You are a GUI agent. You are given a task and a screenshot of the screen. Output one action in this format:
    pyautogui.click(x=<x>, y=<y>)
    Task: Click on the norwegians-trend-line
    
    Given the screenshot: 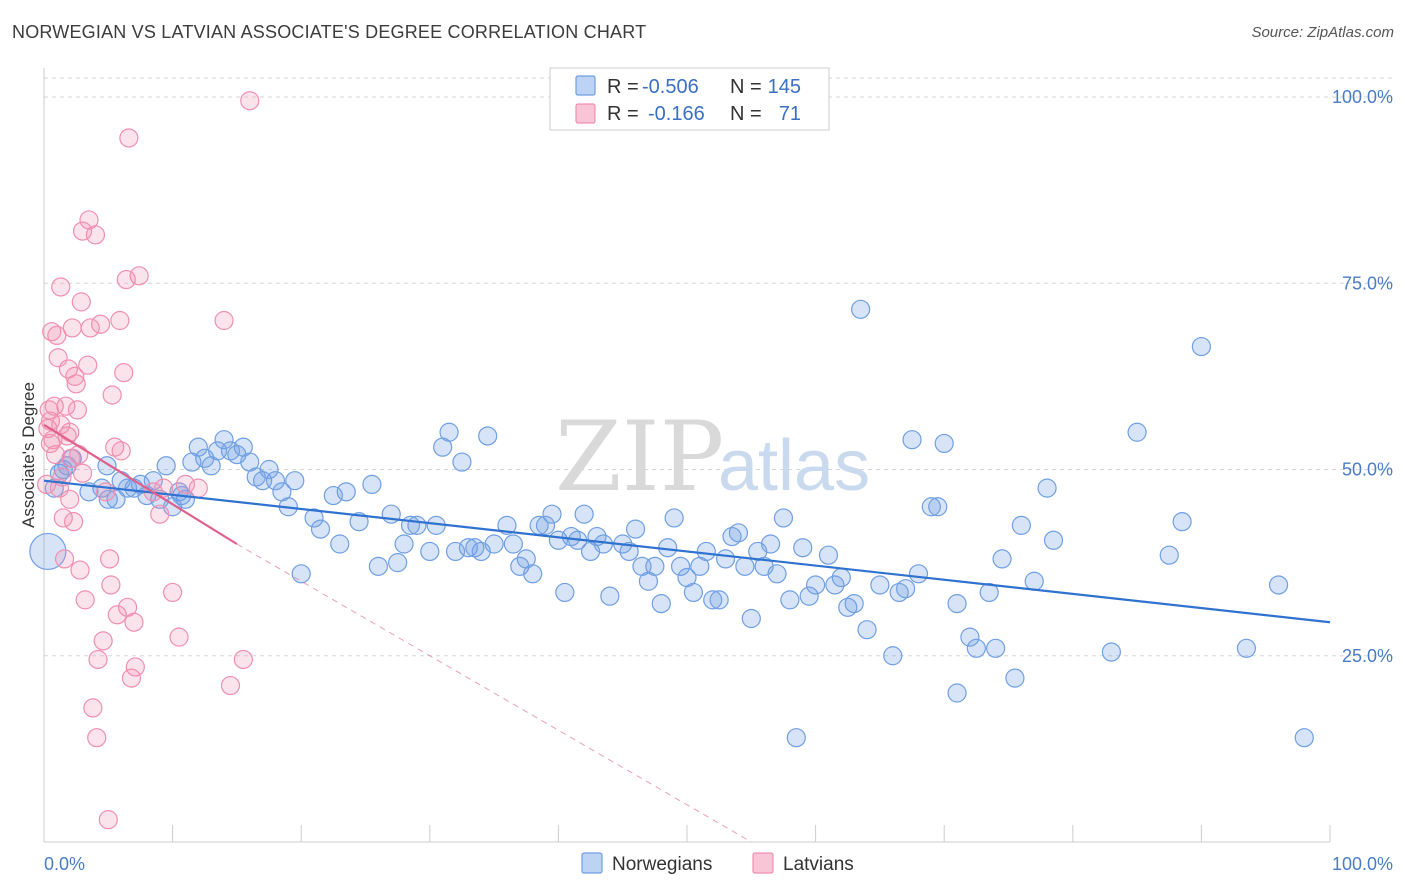 What is the action you would take?
    pyautogui.click(x=687, y=551)
    